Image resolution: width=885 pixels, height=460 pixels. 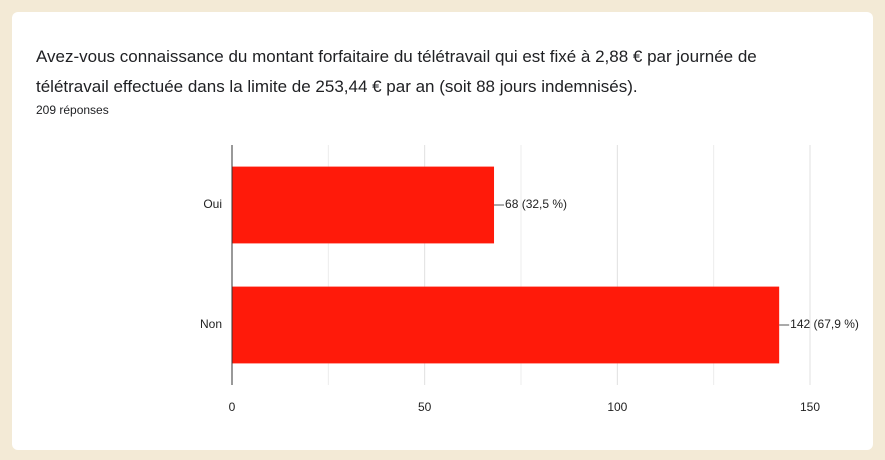 What do you see at coordinates (810, 407) in the screenshot?
I see `x-tick-label: 150` at bounding box center [810, 407].